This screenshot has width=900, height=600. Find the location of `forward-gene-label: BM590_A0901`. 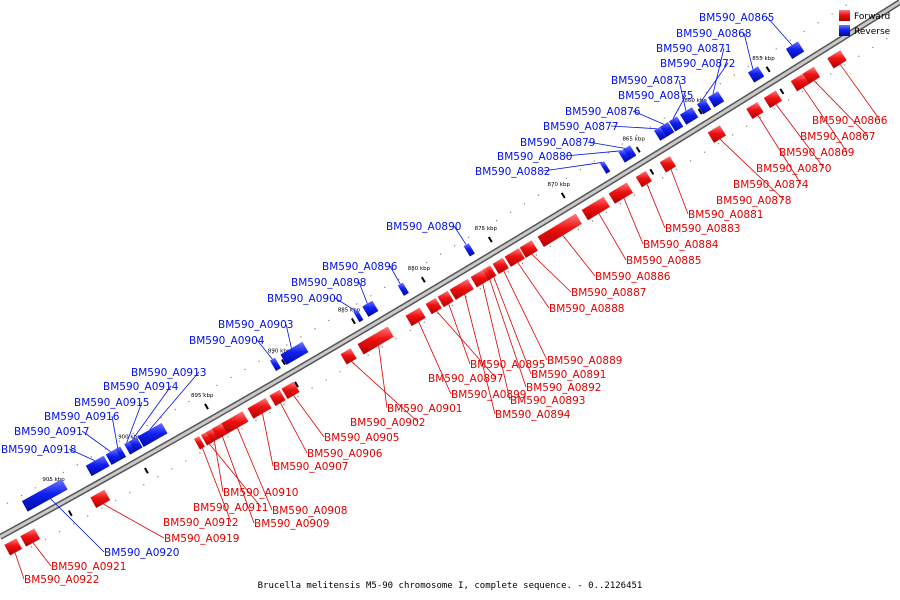

forward-gene-label: BM590_A0901 is located at coordinates (424, 409).